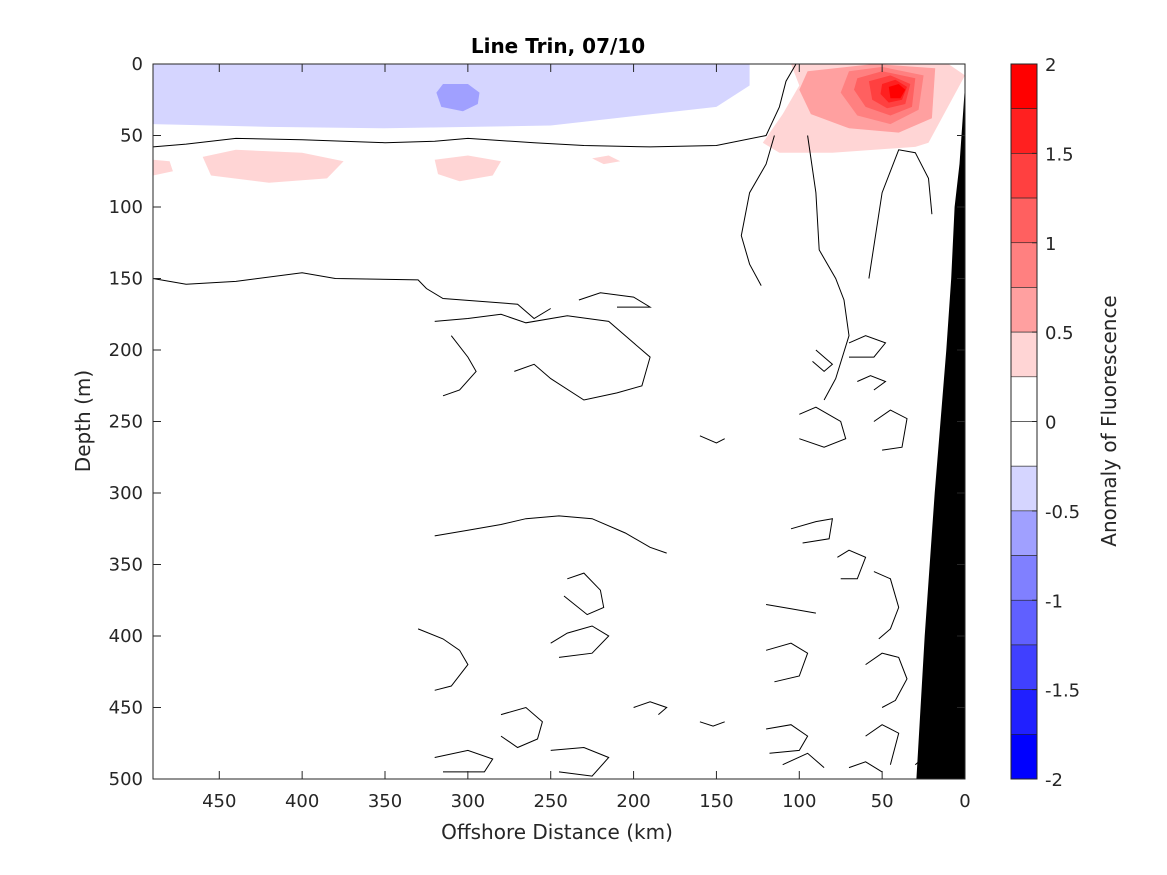 The width and height of the screenshot is (1167, 875). Describe the element at coordinates (458, 98) in the screenshot. I see `region-negative-core-patch` at that location.